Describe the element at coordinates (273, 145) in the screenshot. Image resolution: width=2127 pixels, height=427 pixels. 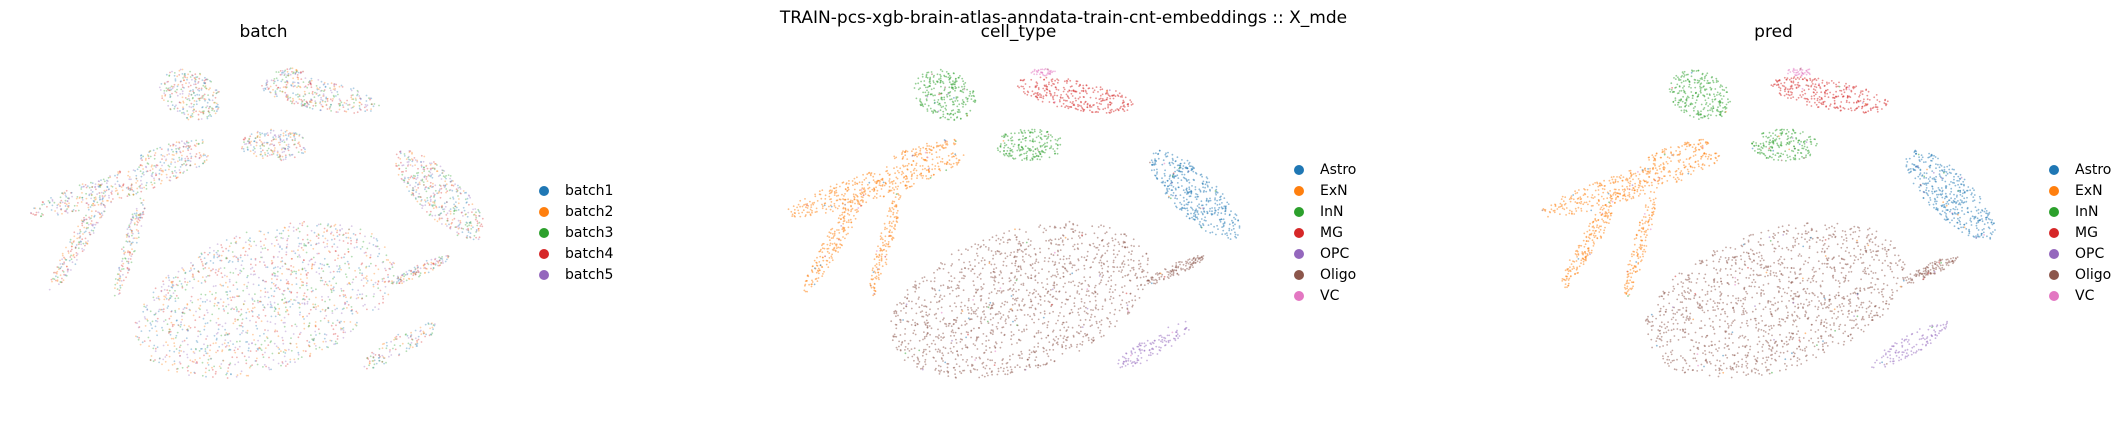
I see `cluster-points` at that location.